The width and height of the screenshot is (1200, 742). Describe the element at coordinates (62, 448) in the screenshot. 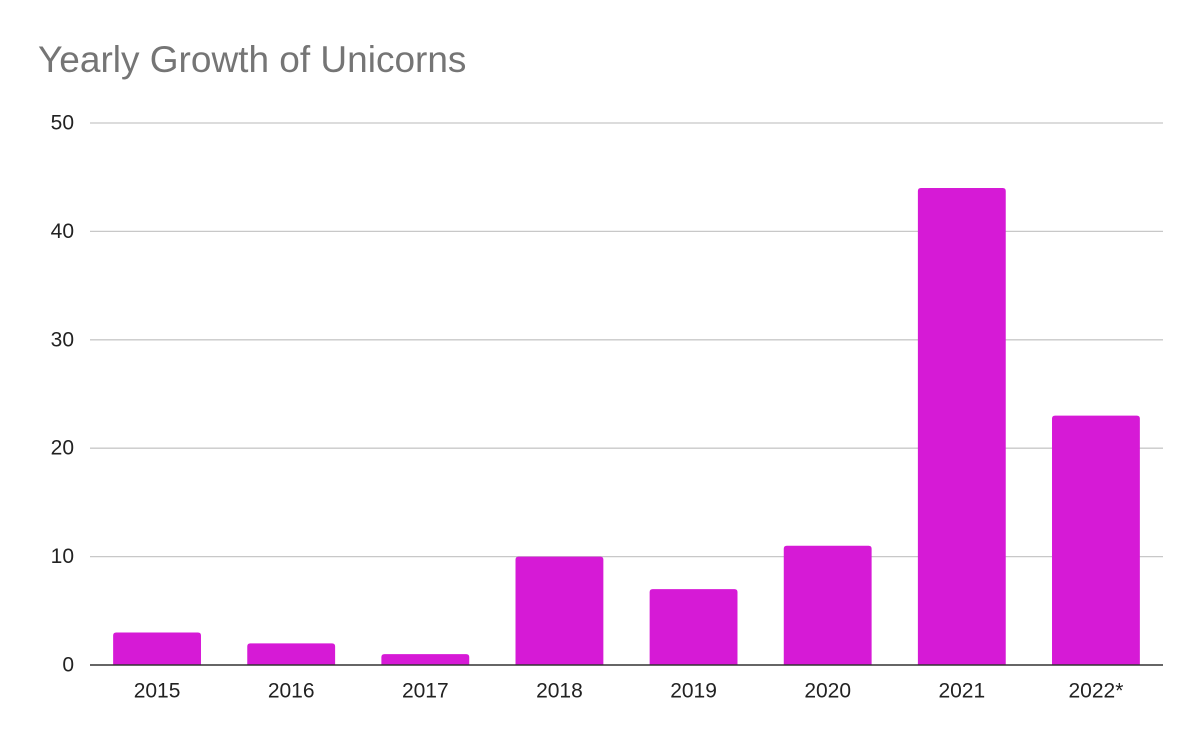

I see `y-tick-label: 20` at that location.